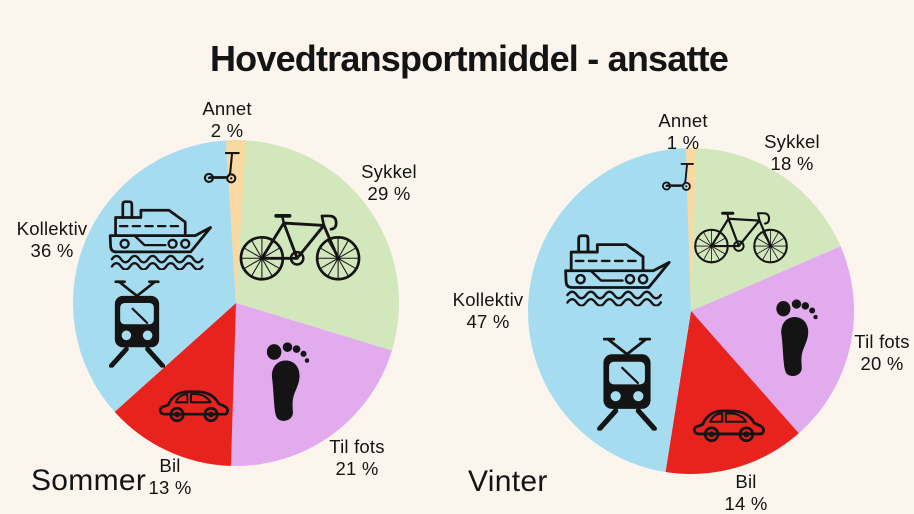 The height and width of the screenshot is (514, 914). I want to click on chart-title: Hovedtransportmiddel - ansatte, so click(469, 58).